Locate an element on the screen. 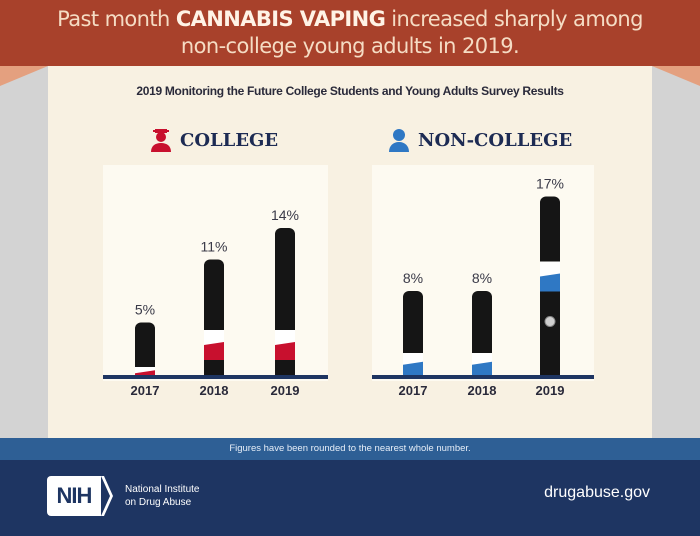 Image resolution: width=700 pixels, height=536 pixels. cartridge-window is located at coordinates (145, 371).